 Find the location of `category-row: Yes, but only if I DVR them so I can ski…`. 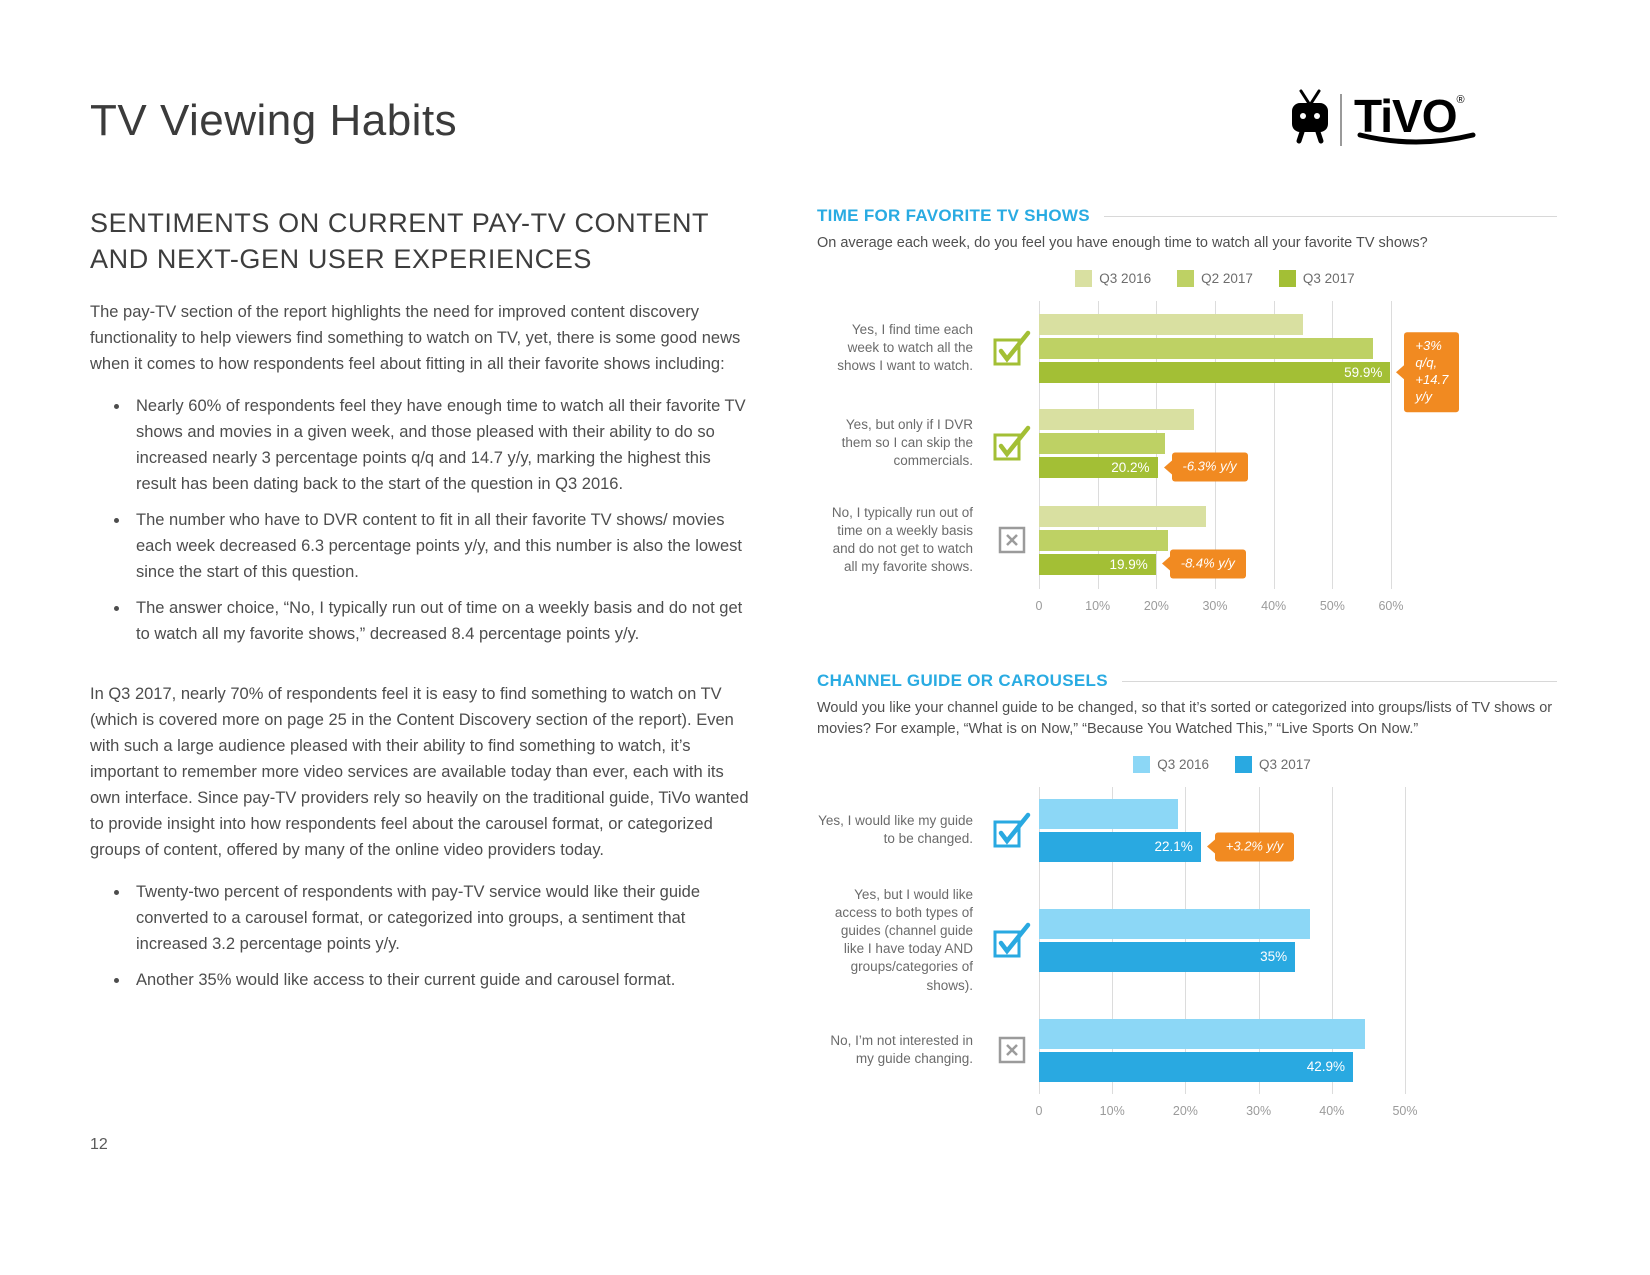

category-row: Yes, but only if I DVR them so I can ski… is located at coordinates (1187, 443).